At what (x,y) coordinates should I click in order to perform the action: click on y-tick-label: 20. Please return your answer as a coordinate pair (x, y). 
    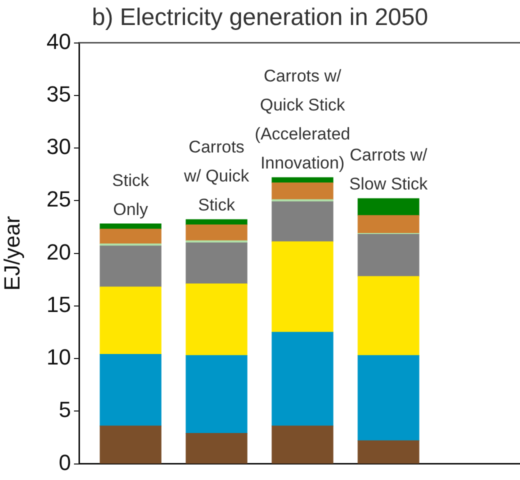
    Looking at the image, I should click on (58, 251).